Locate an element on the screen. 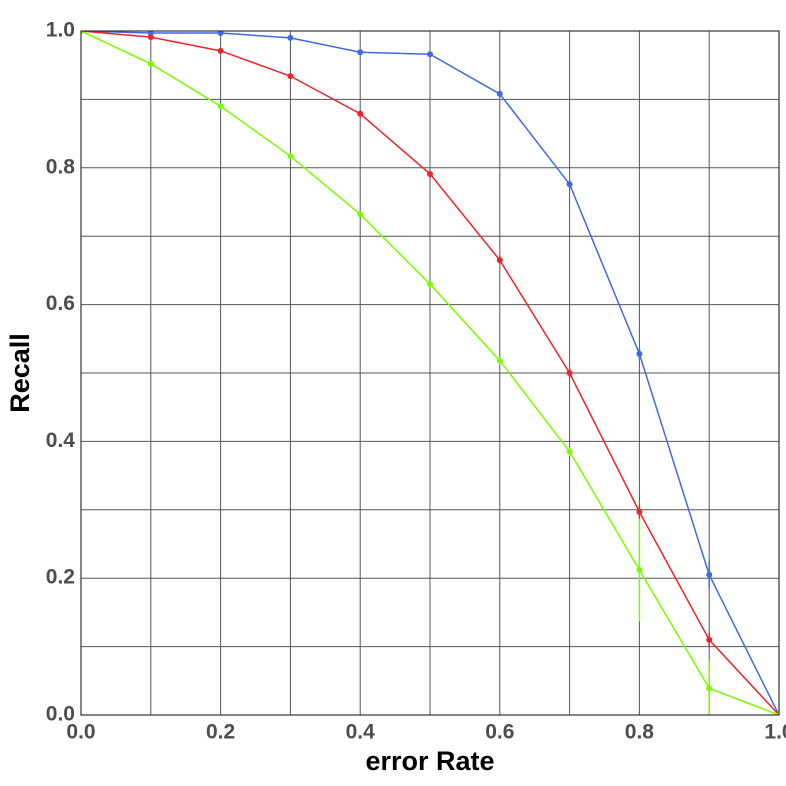 Image resolution: width=786 pixels, height=786 pixels. x-tick-label: 0.0 is located at coordinates (80, 732).